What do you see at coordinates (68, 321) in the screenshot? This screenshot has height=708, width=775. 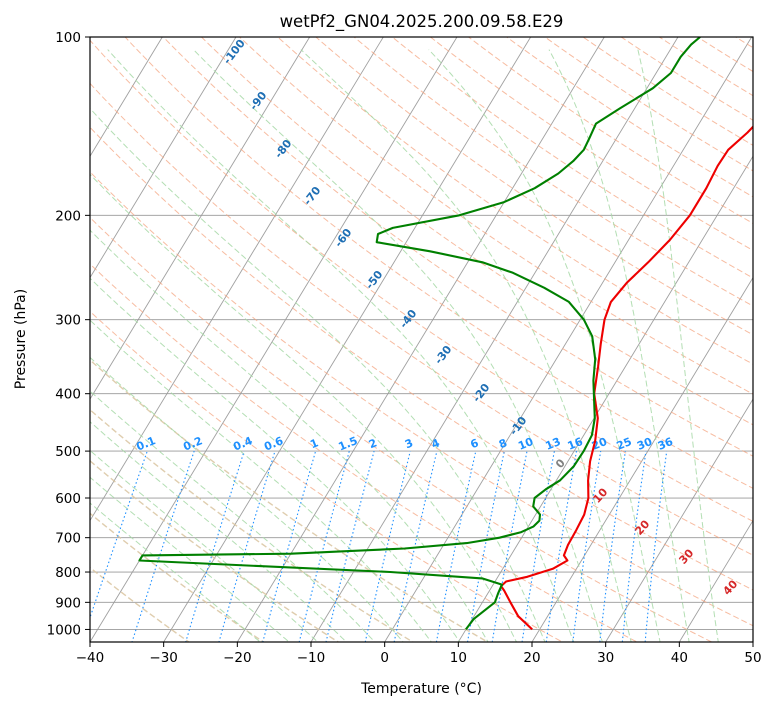 I see `y-tick-label: 300` at bounding box center [68, 321].